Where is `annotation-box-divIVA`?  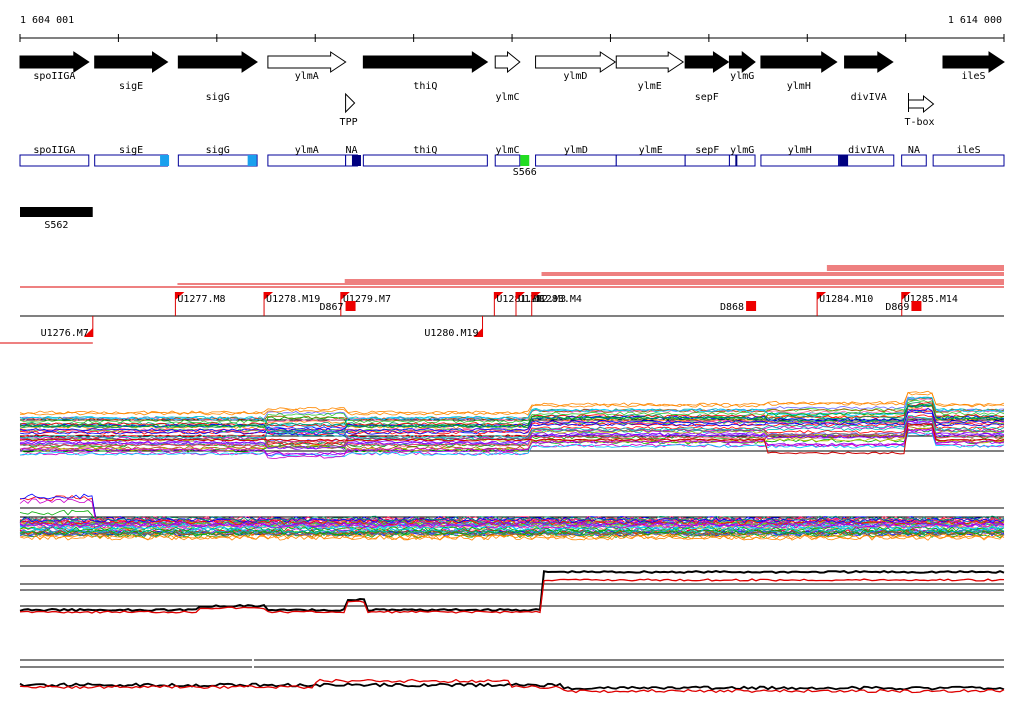
annotation-box-divIVA is located at coordinates (866, 160).